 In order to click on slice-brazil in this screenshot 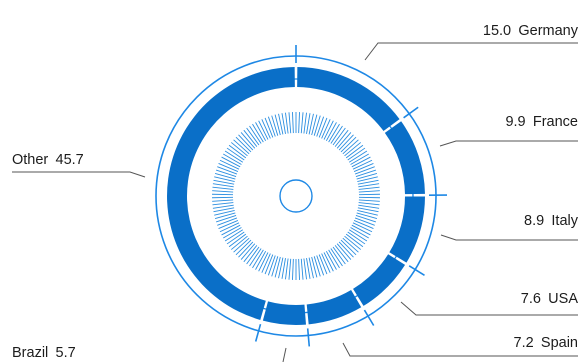, I will do `click(284, 313)`.